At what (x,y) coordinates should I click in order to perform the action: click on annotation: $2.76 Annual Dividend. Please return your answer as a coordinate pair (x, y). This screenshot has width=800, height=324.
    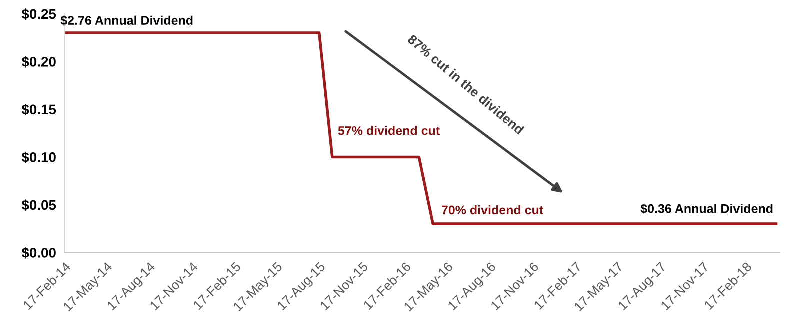
    Looking at the image, I should click on (126, 21).